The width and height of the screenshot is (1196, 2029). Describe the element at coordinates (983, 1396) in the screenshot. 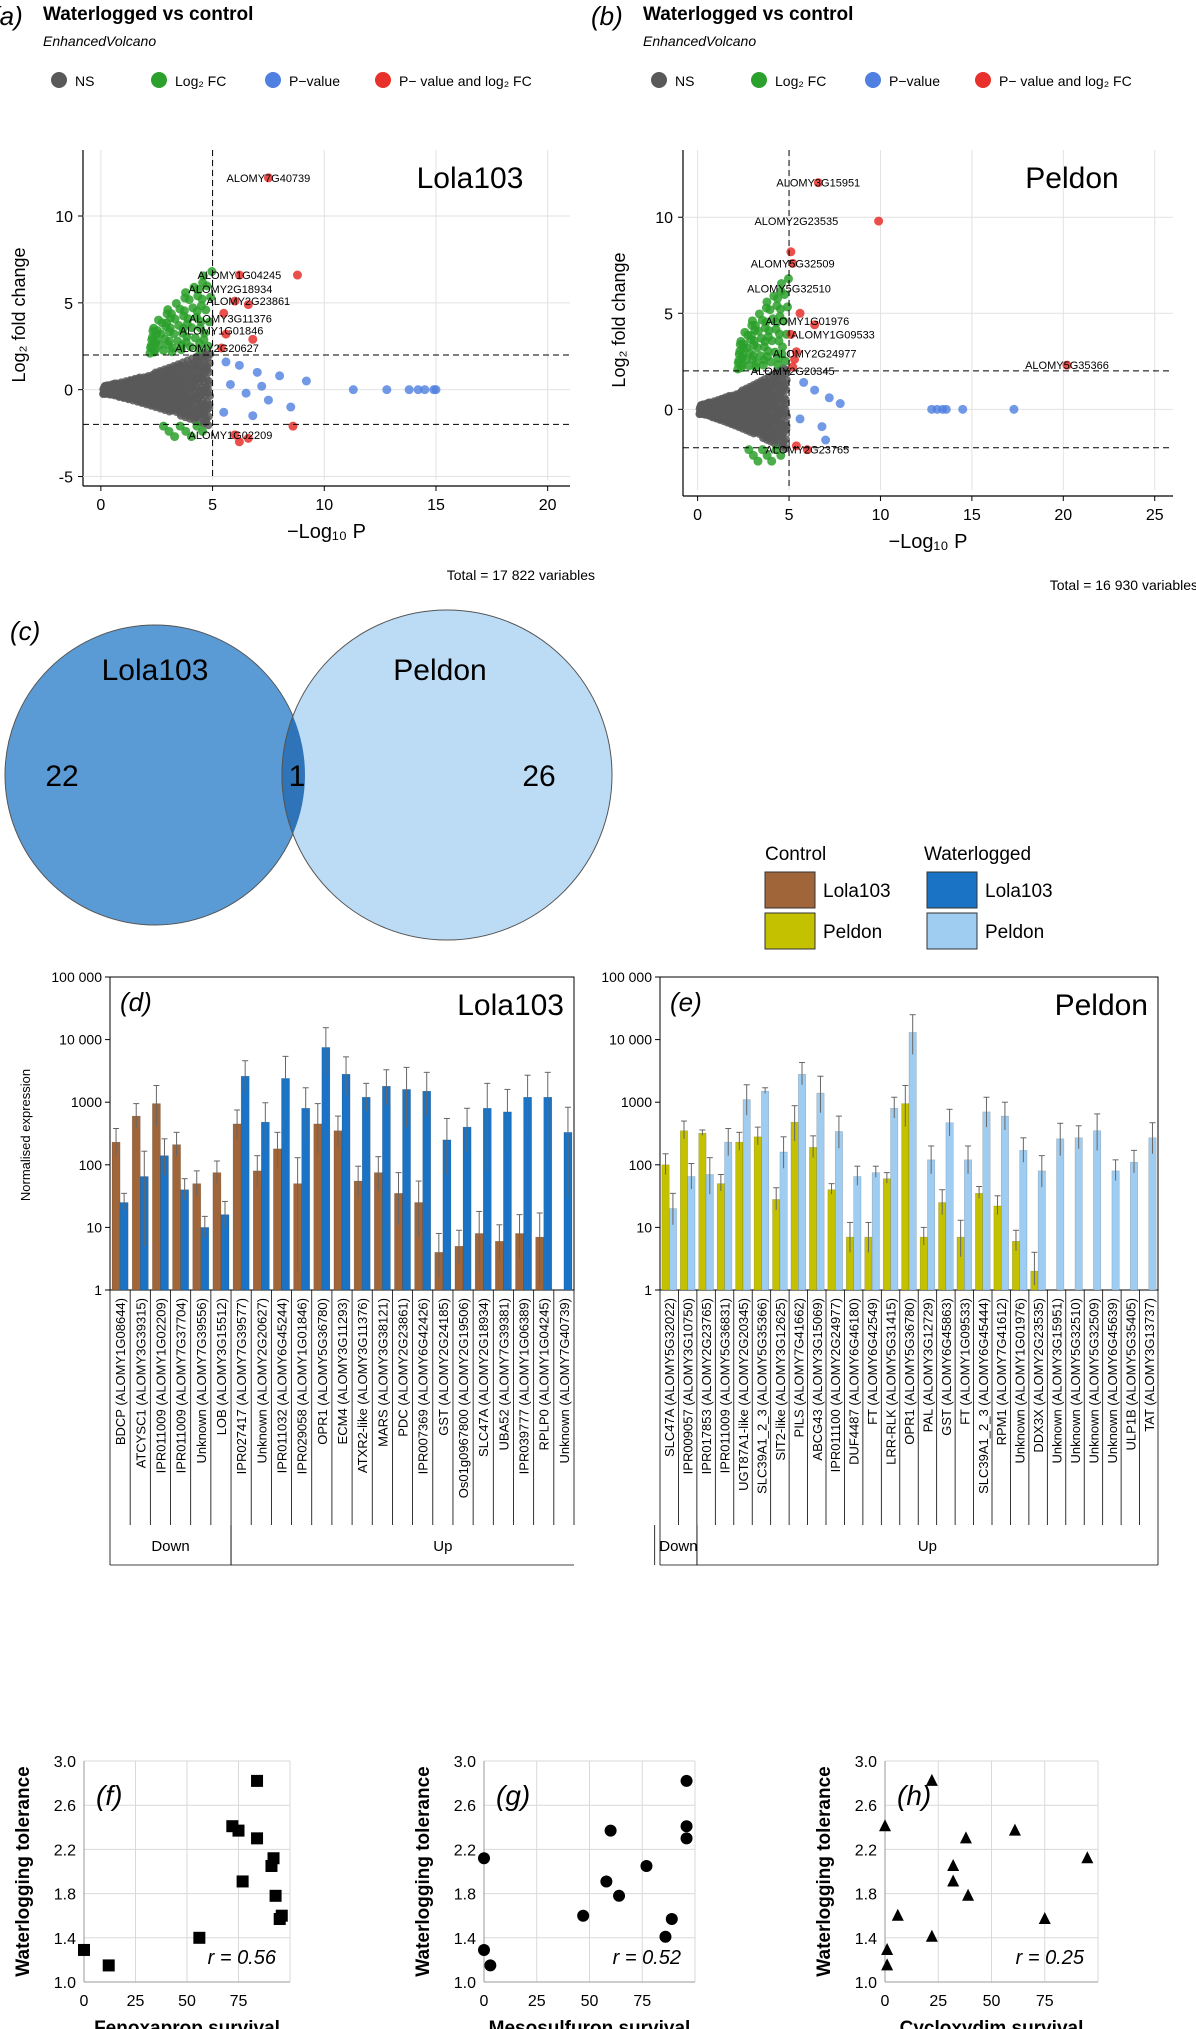

I see `category-label: SLC39A1_2_3 (ALOMY6G45444)` at that location.